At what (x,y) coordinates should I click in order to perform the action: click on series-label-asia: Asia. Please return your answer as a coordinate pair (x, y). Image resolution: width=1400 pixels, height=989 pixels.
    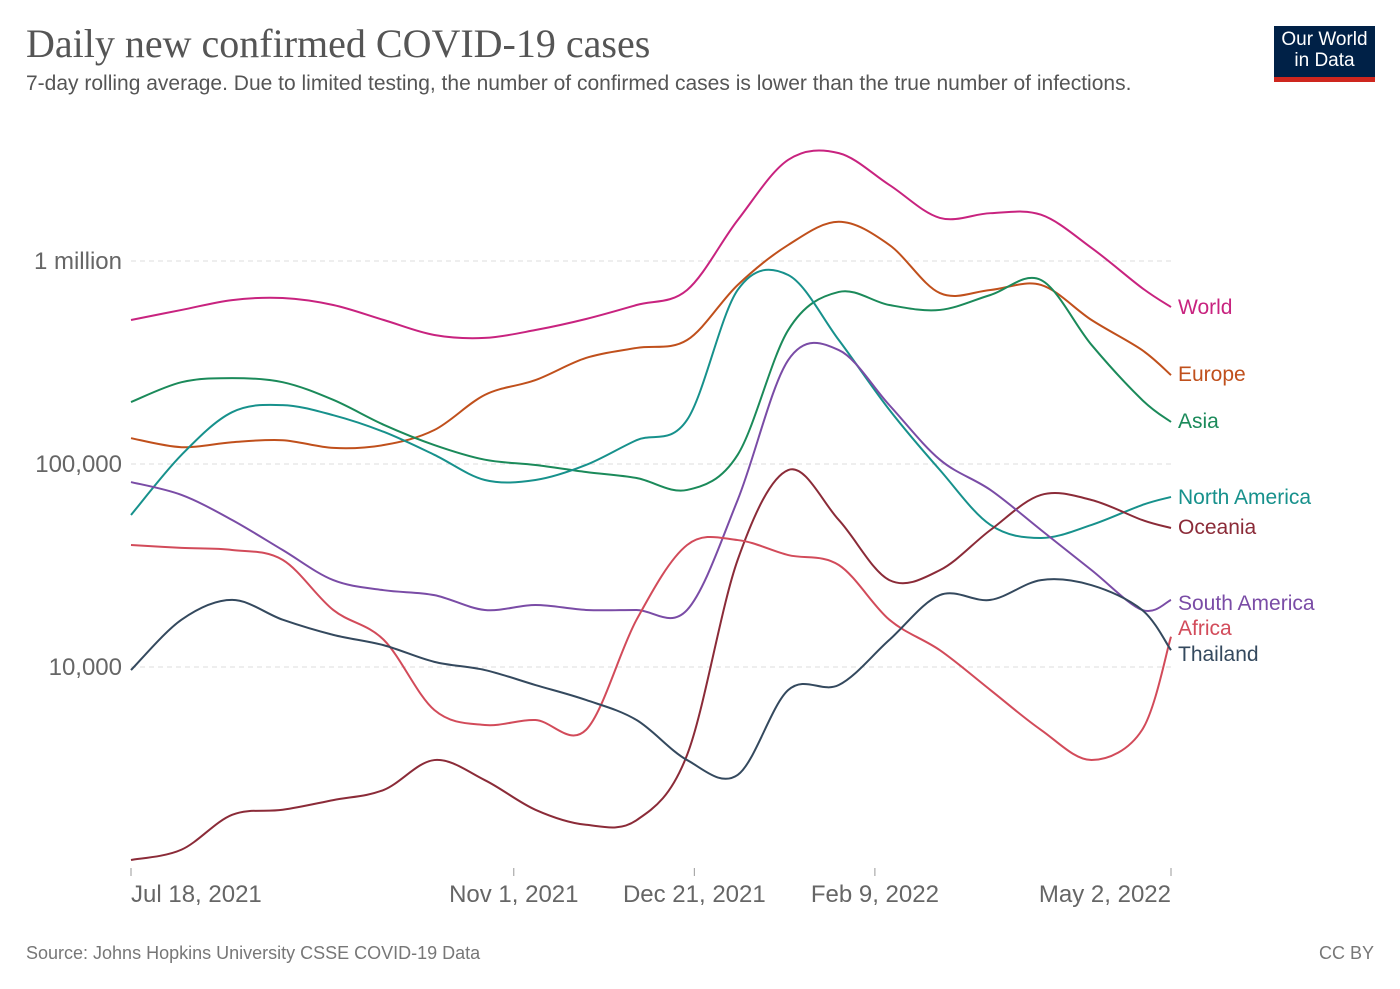
    Looking at the image, I should click on (1198, 421).